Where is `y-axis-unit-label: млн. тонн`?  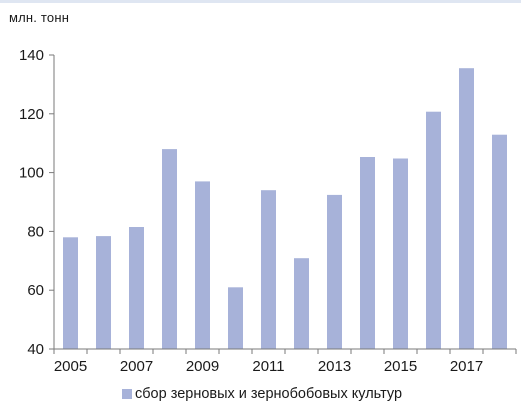 y-axis-unit-label: млн. тонн is located at coordinates (39, 17).